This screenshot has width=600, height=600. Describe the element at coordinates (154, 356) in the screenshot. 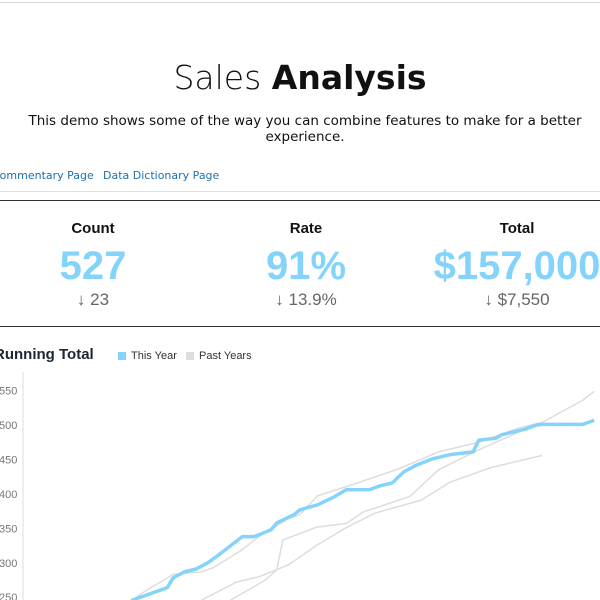

I see `legend-label: This Year` at that location.